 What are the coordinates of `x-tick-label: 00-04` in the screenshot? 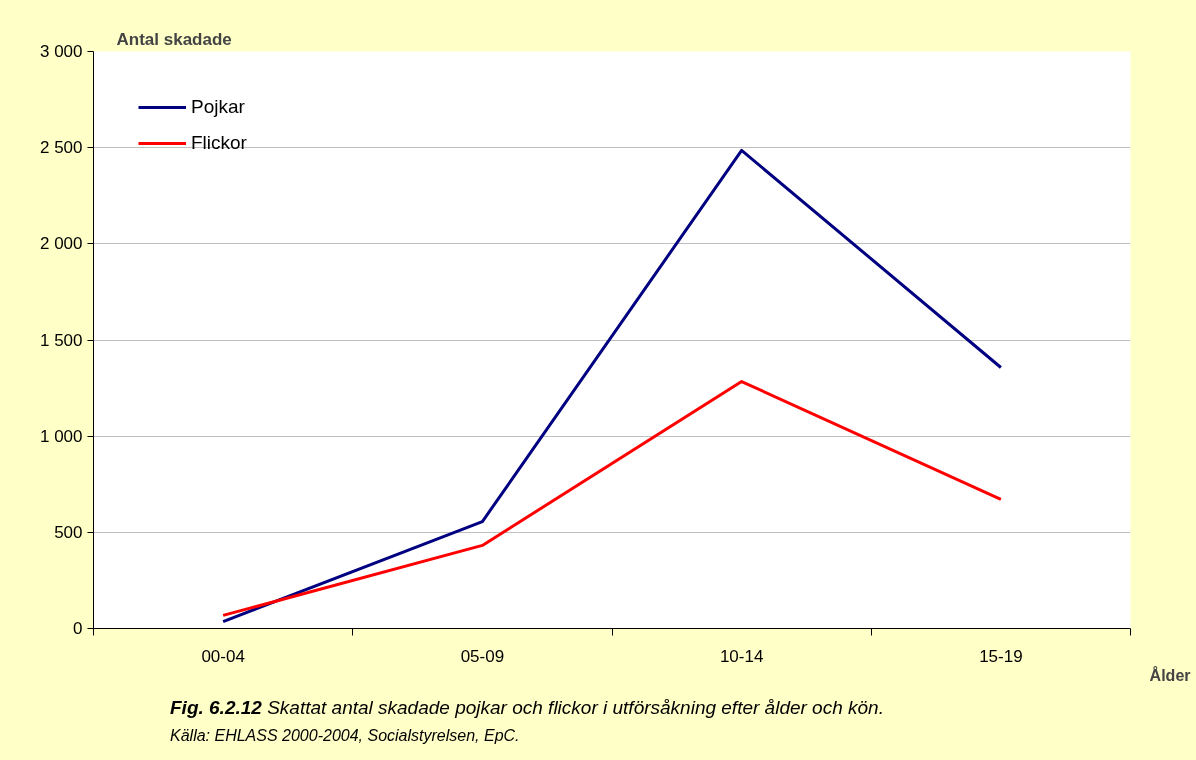 It's located at (223, 656).